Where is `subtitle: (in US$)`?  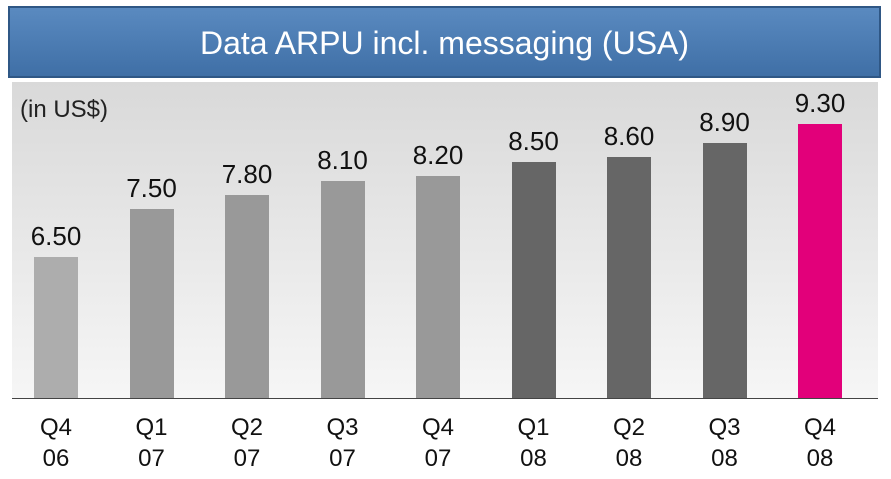 subtitle: (in US$) is located at coordinates (64, 109).